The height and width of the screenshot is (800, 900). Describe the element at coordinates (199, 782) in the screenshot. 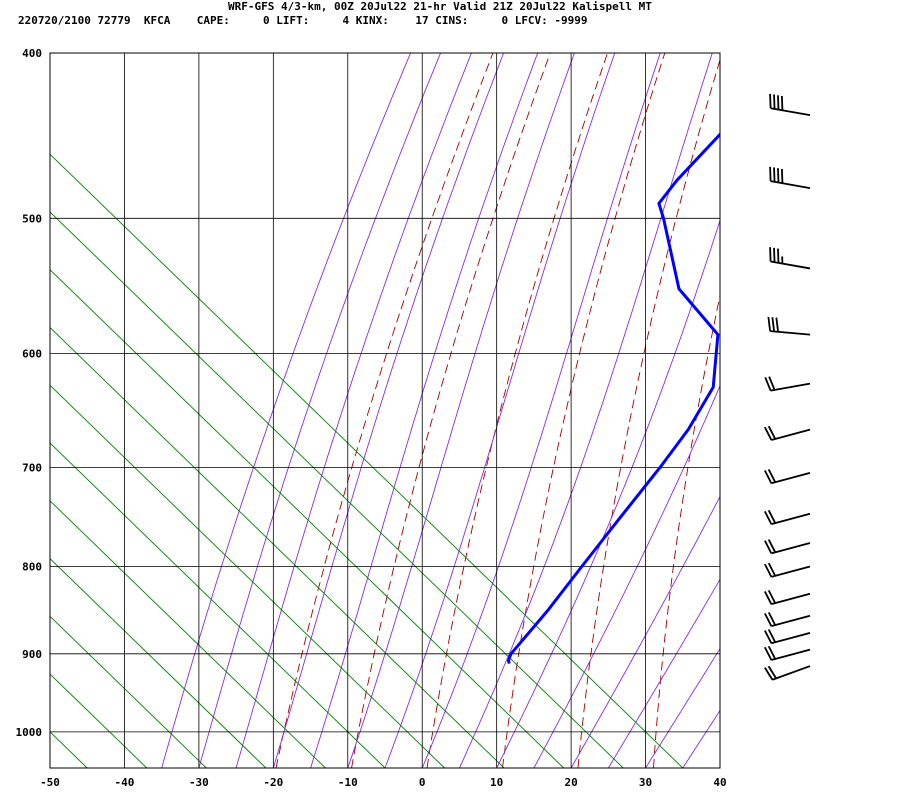

I see `x-tick-label: -30` at that location.